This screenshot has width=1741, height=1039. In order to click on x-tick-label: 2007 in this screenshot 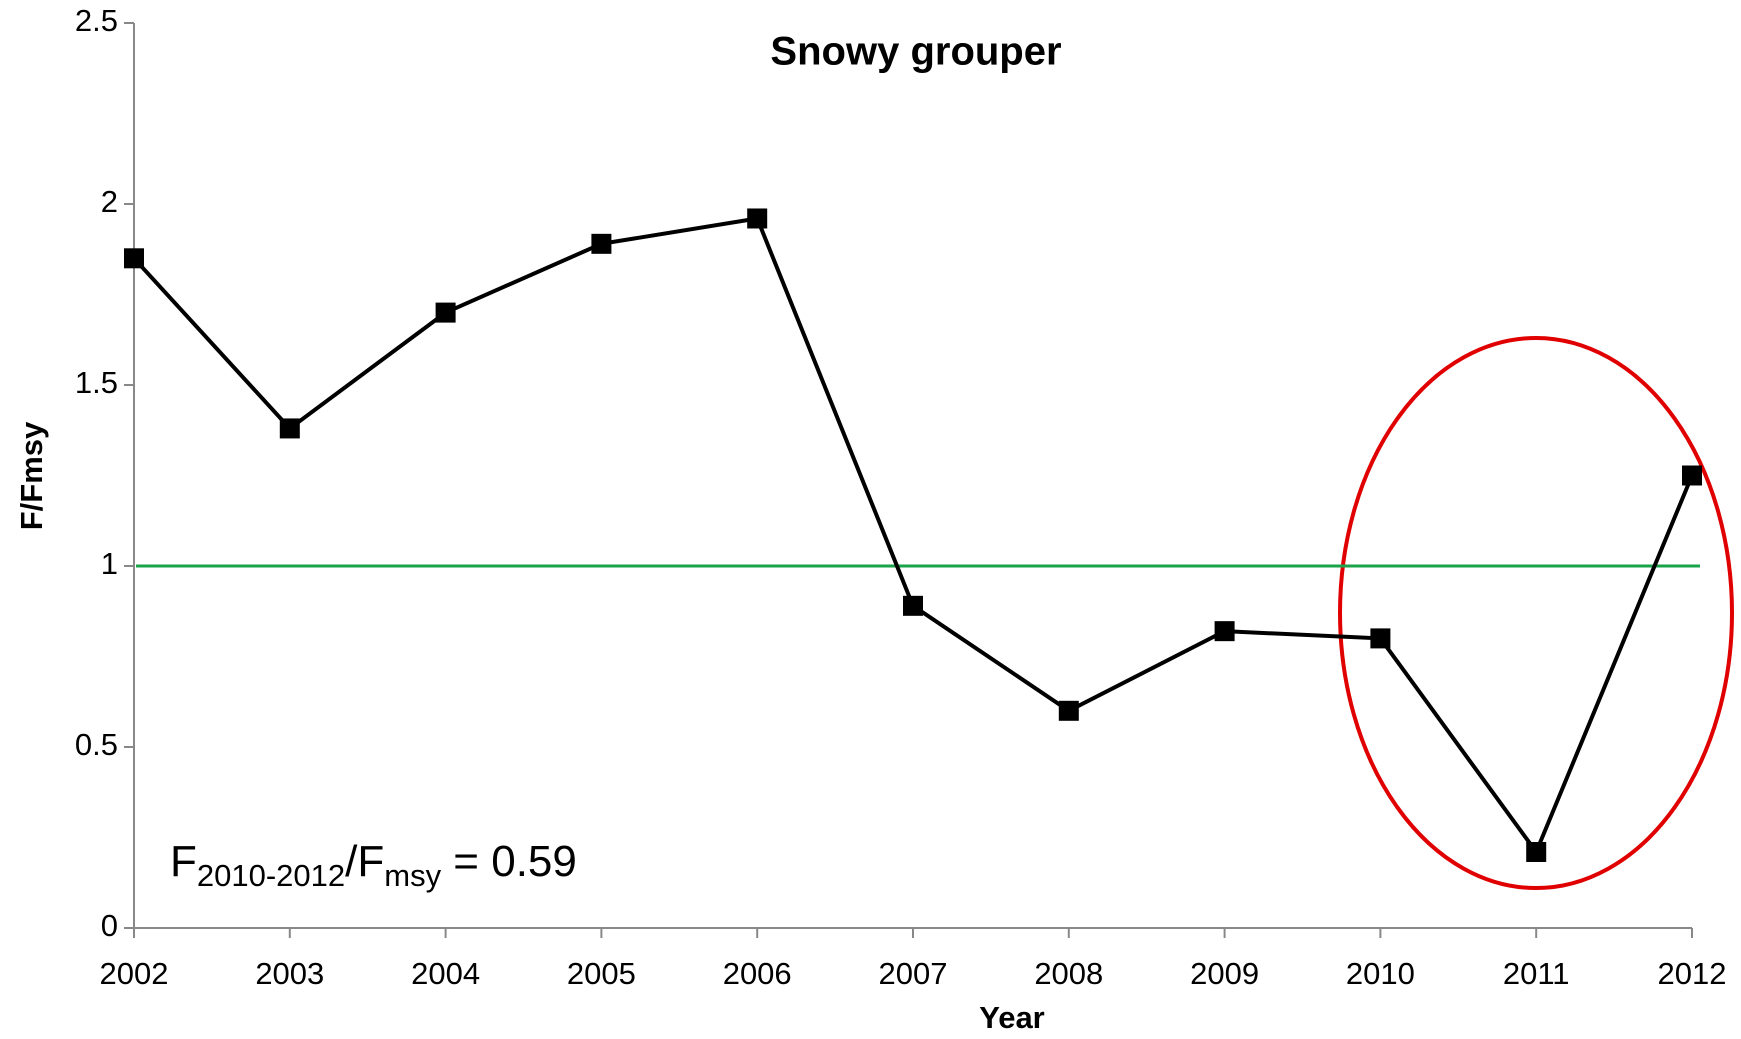, I will do `click(913, 973)`.